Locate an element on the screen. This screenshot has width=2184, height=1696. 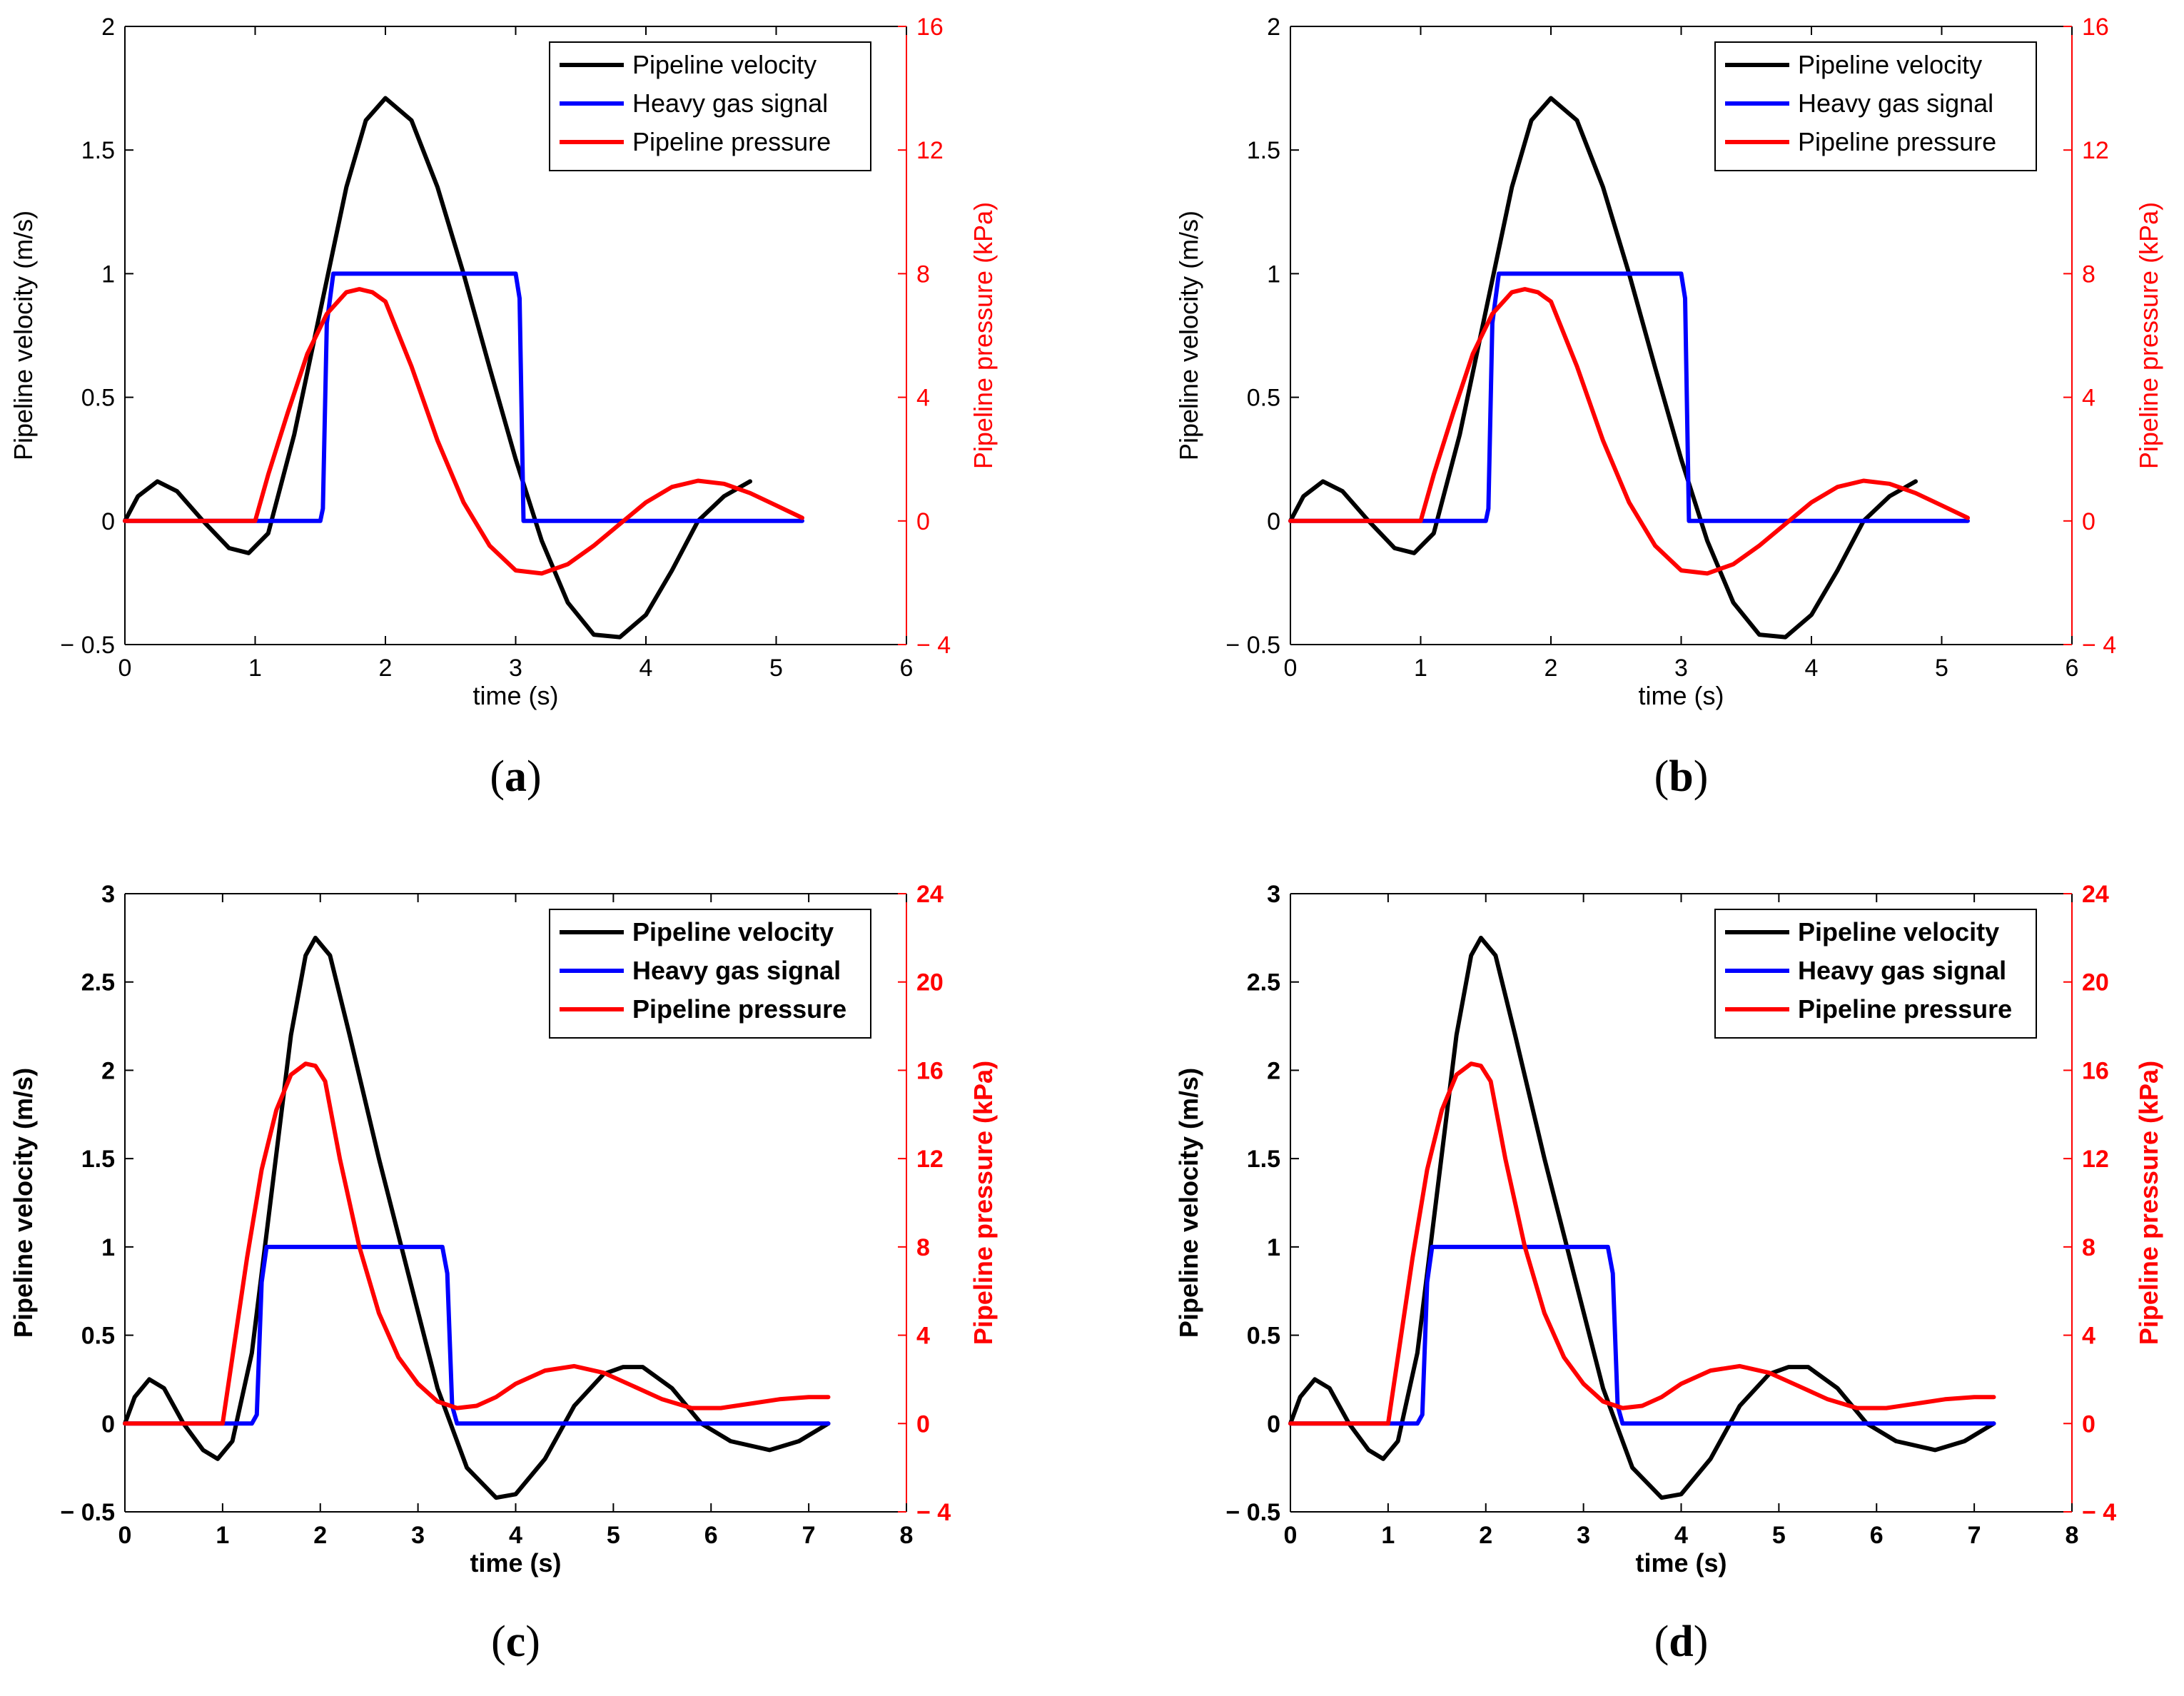
y2-tick-label: 24 is located at coordinates (930, 894).